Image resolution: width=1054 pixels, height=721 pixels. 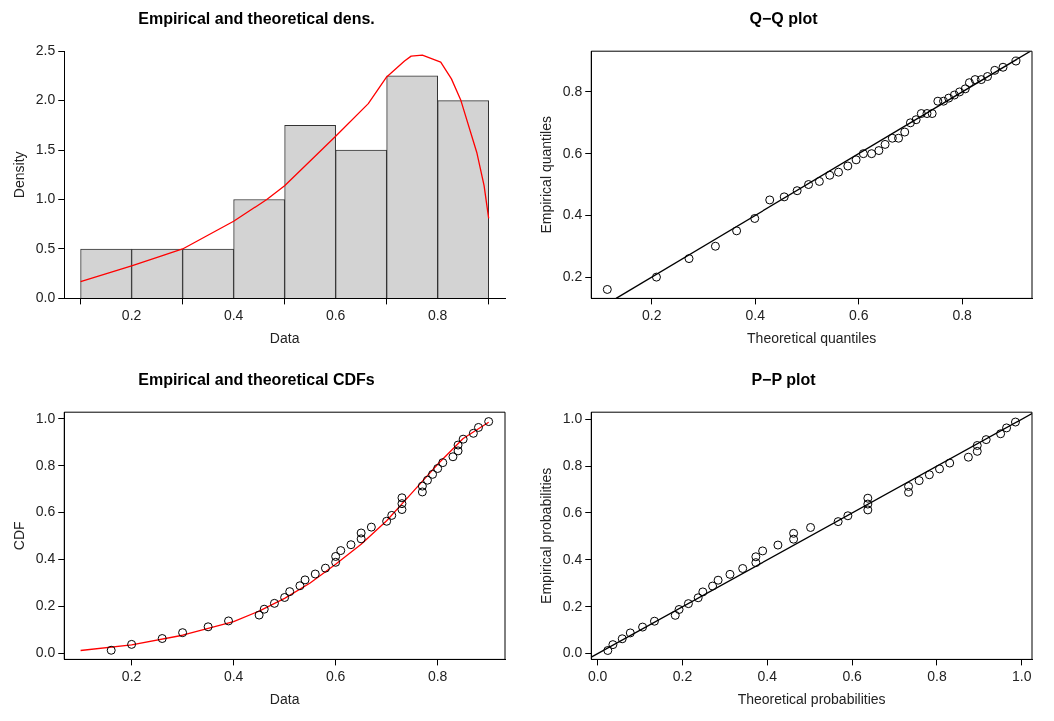 What do you see at coordinates (256, 19) in the screenshot?
I see `chart-title: Empirical and theoretical dens.` at bounding box center [256, 19].